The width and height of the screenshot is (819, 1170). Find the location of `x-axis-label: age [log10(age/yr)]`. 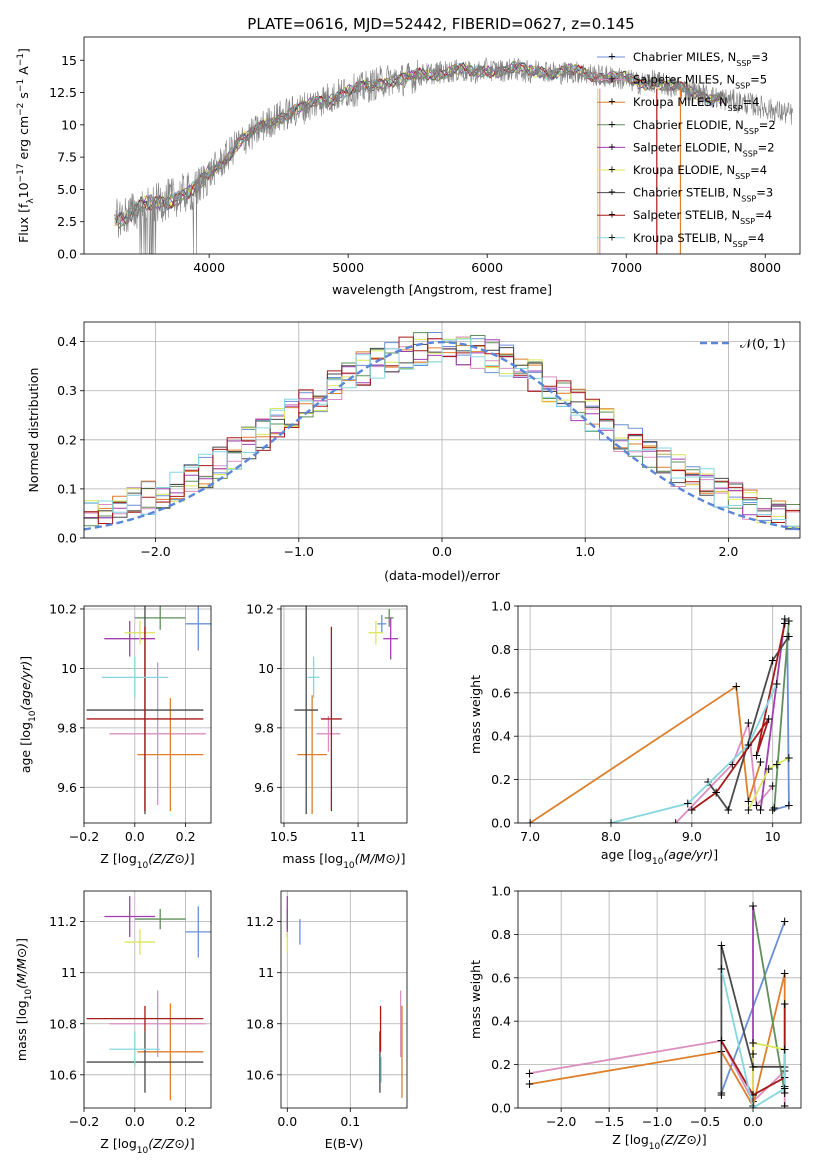

x-axis-label: age [log10(age/yr)] is located at coordinates (659, 857).